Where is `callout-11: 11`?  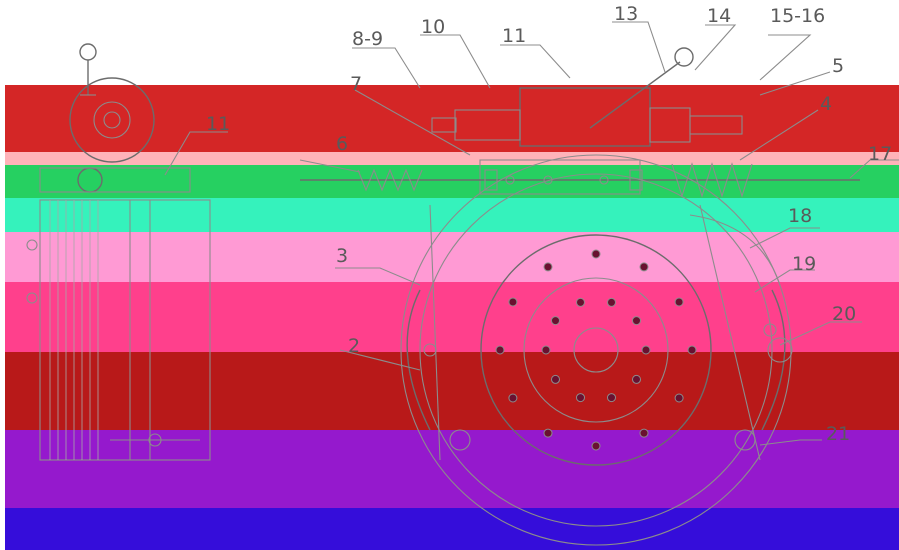 callout-11: 11 is located at coordinates (514, 36).